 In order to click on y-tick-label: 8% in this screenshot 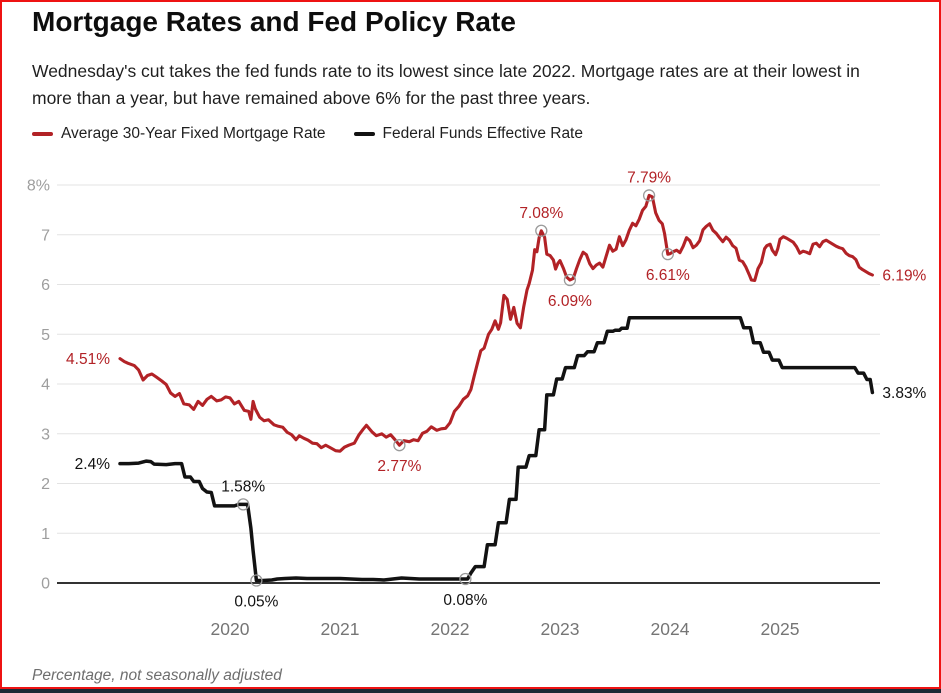, I will do `click(38, 186)`.